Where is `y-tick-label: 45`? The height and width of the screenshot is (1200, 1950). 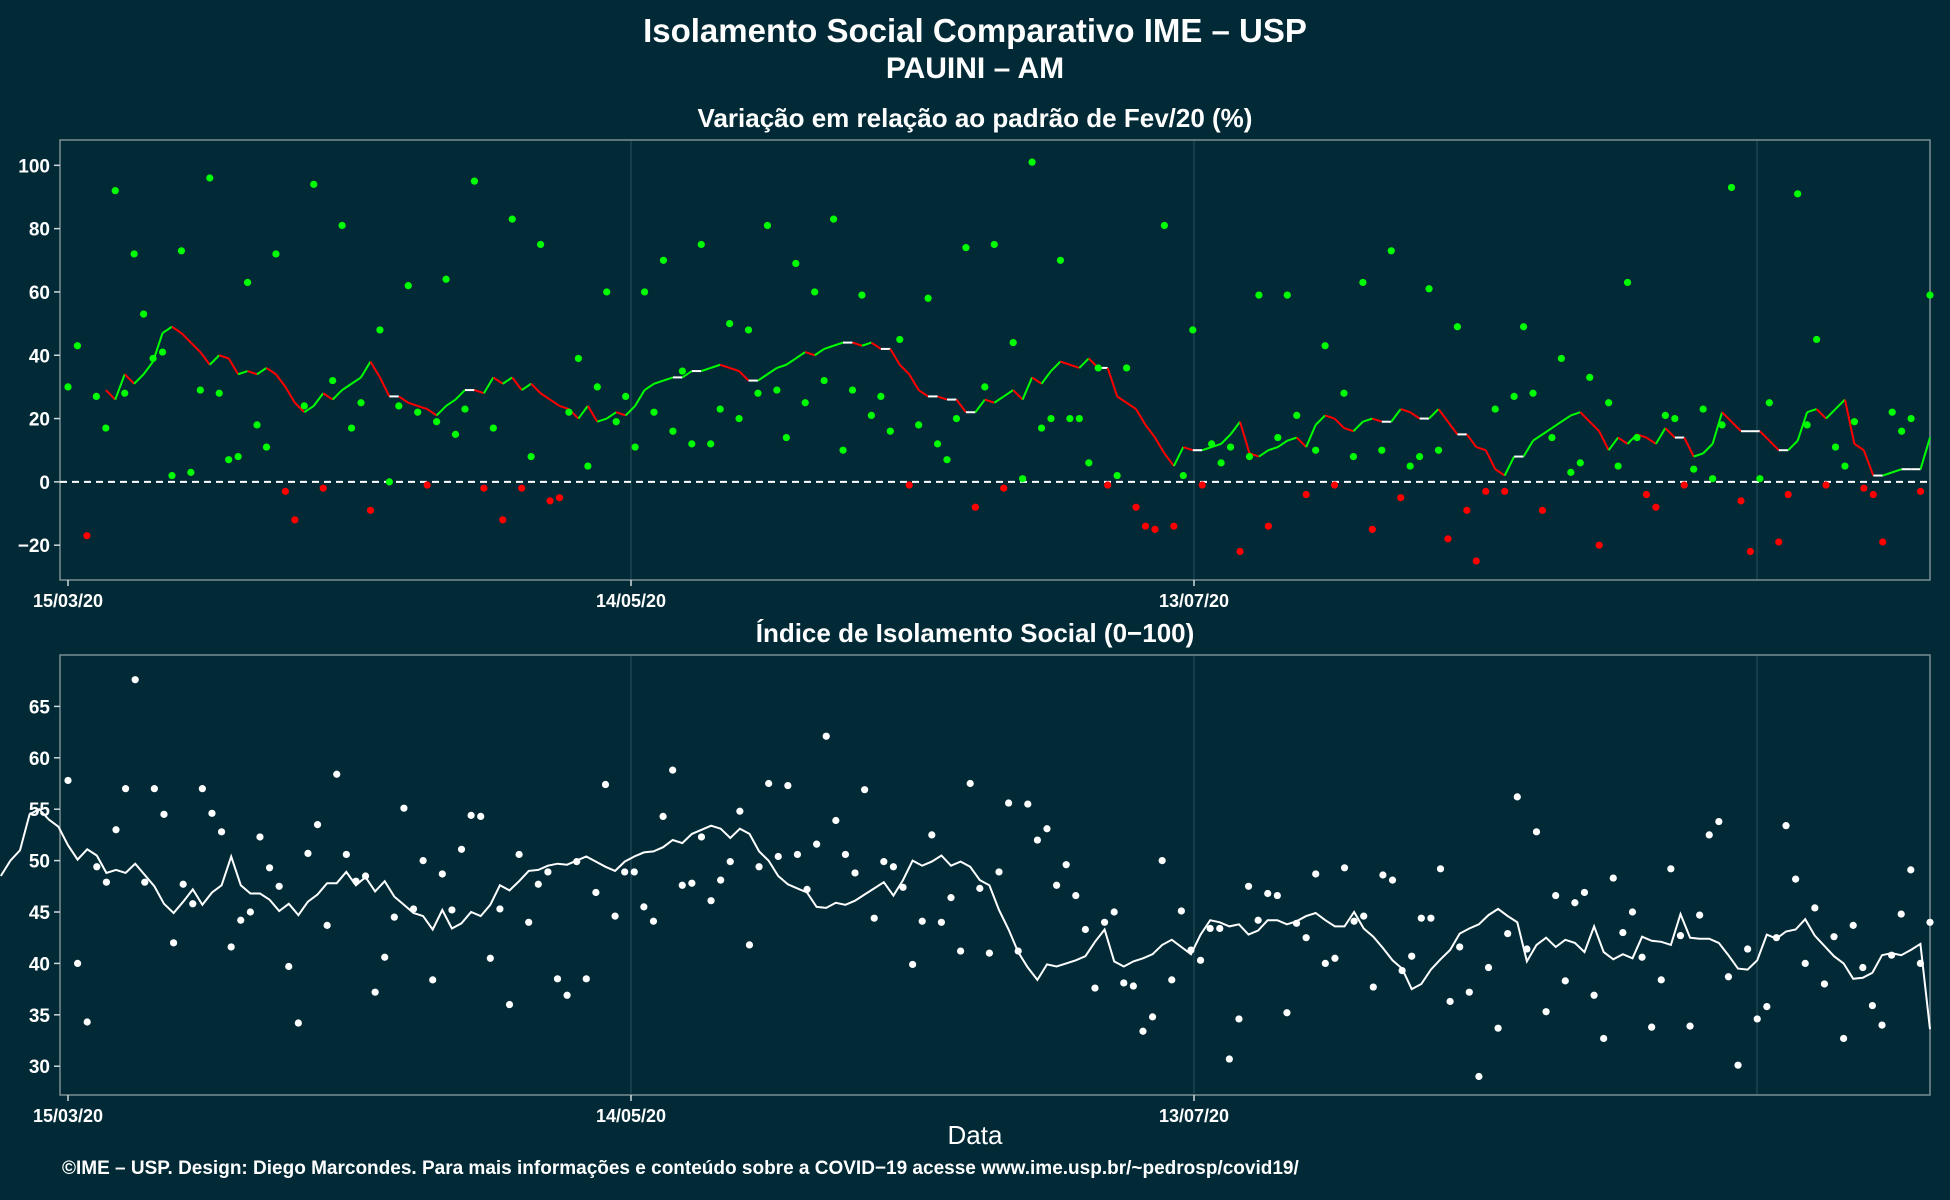 y-tick-label: 45 is located at coordinates (40, 913).